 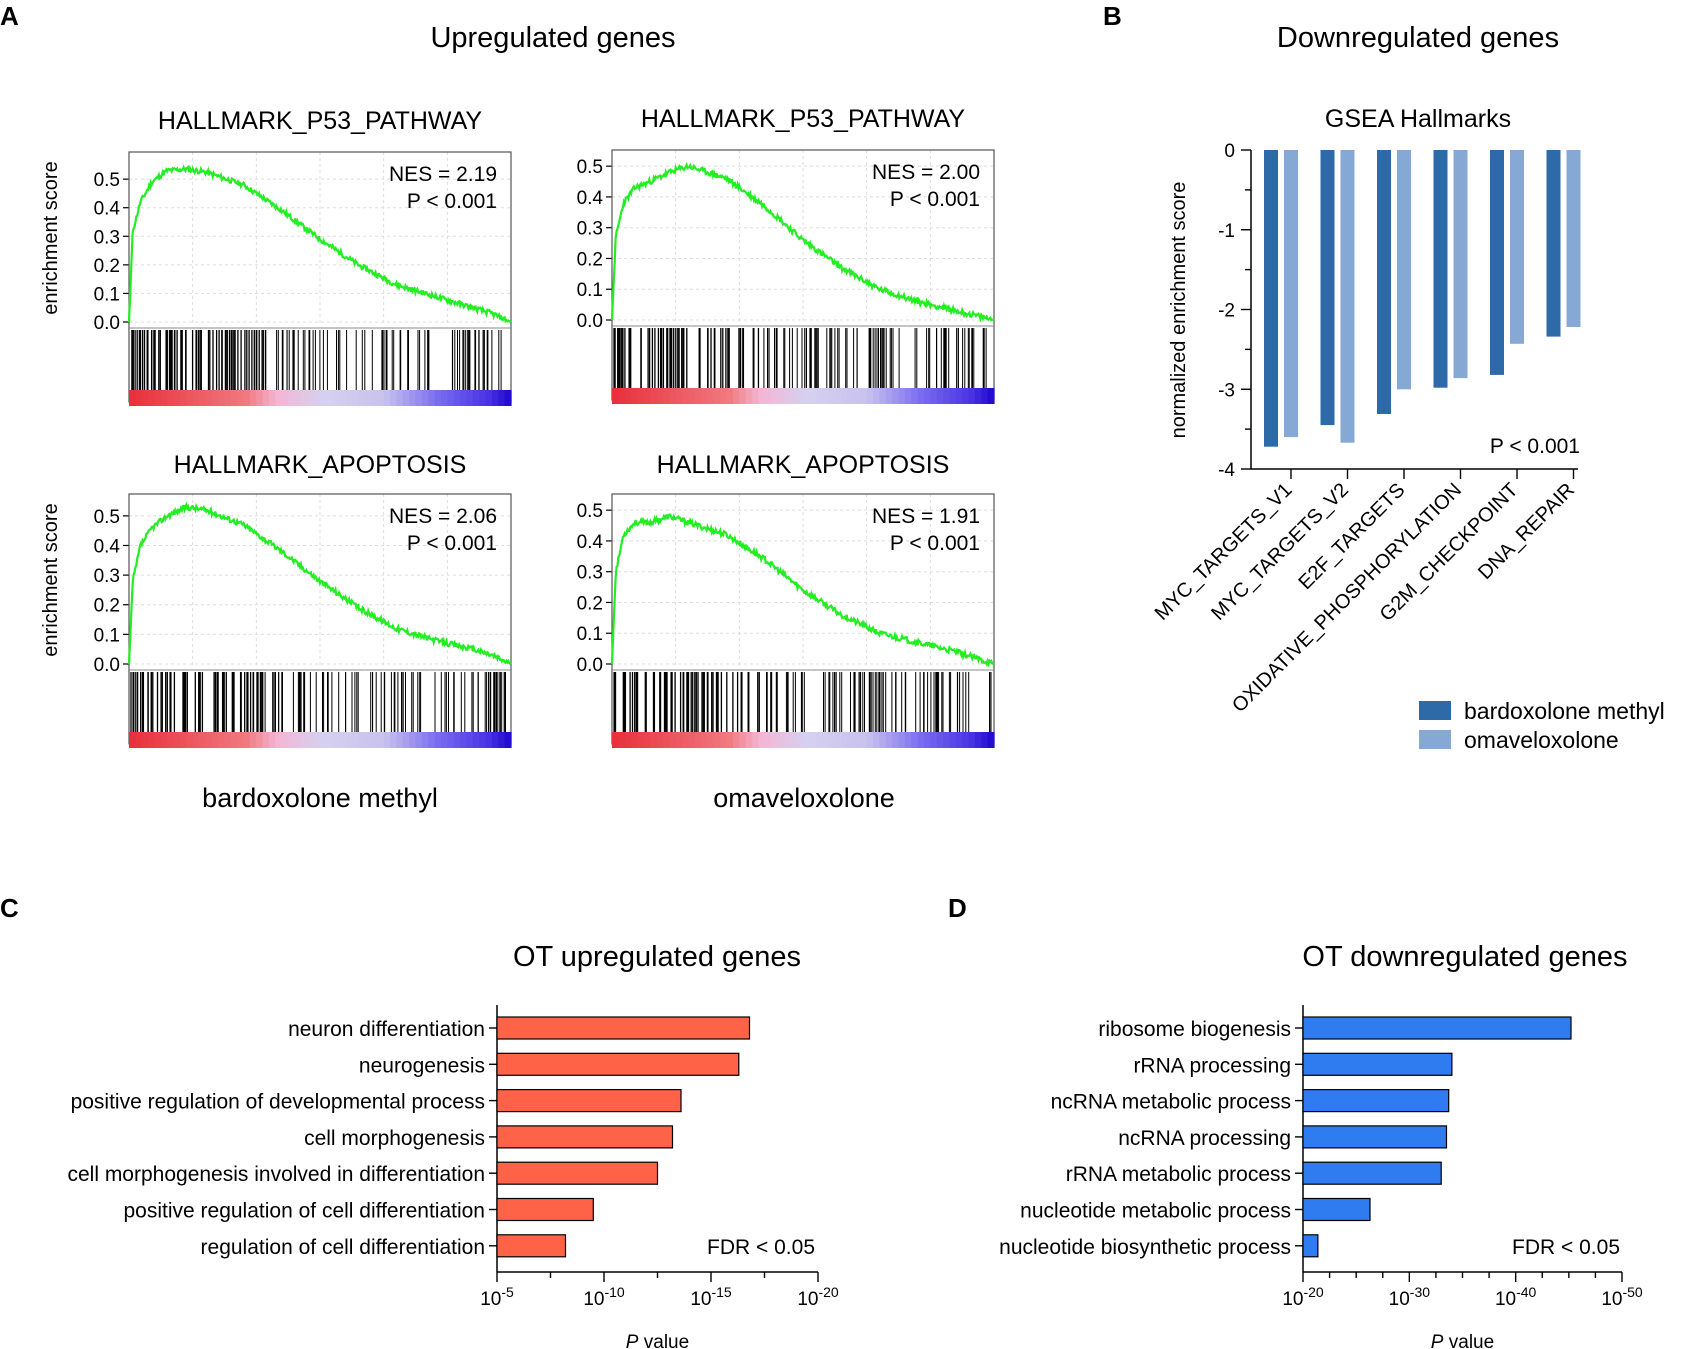 What do you see at coordinates (1418, 38) in the screenshot?
I see `panel-b-title: Downregulated genes` at bounding box center [1418, 38].